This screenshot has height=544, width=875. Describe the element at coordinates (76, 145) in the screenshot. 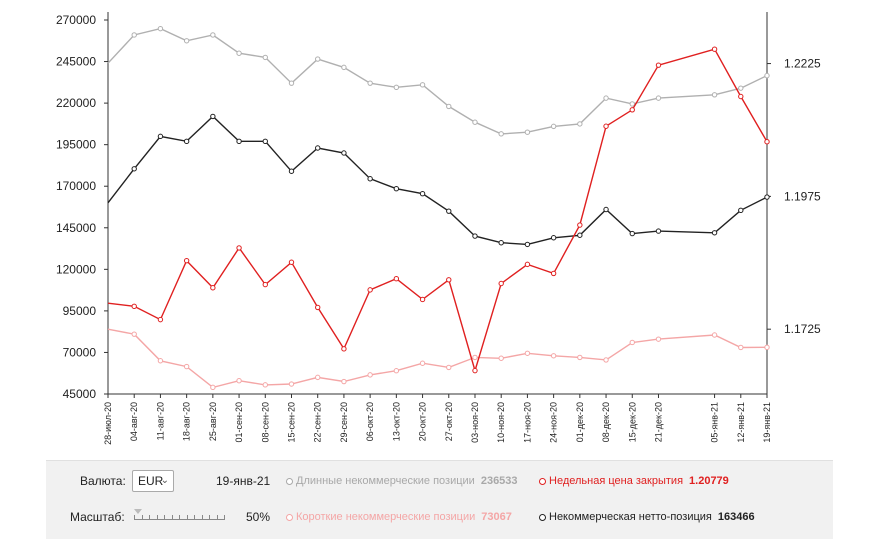

I see `left-y-tick-label: 195000` at that location.